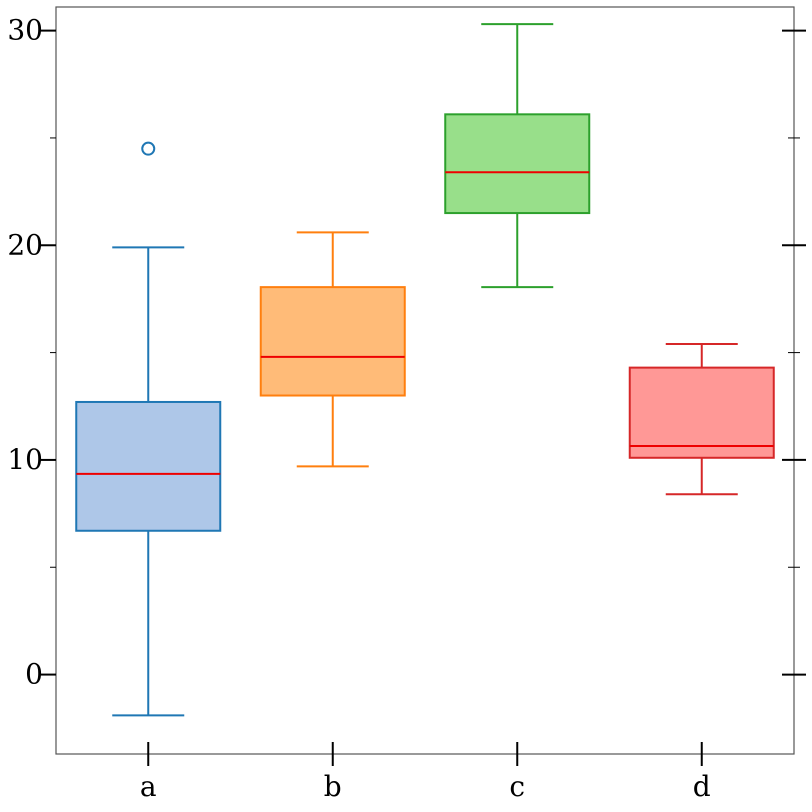 The width and height of the screenshot is (812, 812). What do you see at coordinates (148, 786) in the screenshot?
I see `x-tick-label-a: a` at bounding box center [148, 786].